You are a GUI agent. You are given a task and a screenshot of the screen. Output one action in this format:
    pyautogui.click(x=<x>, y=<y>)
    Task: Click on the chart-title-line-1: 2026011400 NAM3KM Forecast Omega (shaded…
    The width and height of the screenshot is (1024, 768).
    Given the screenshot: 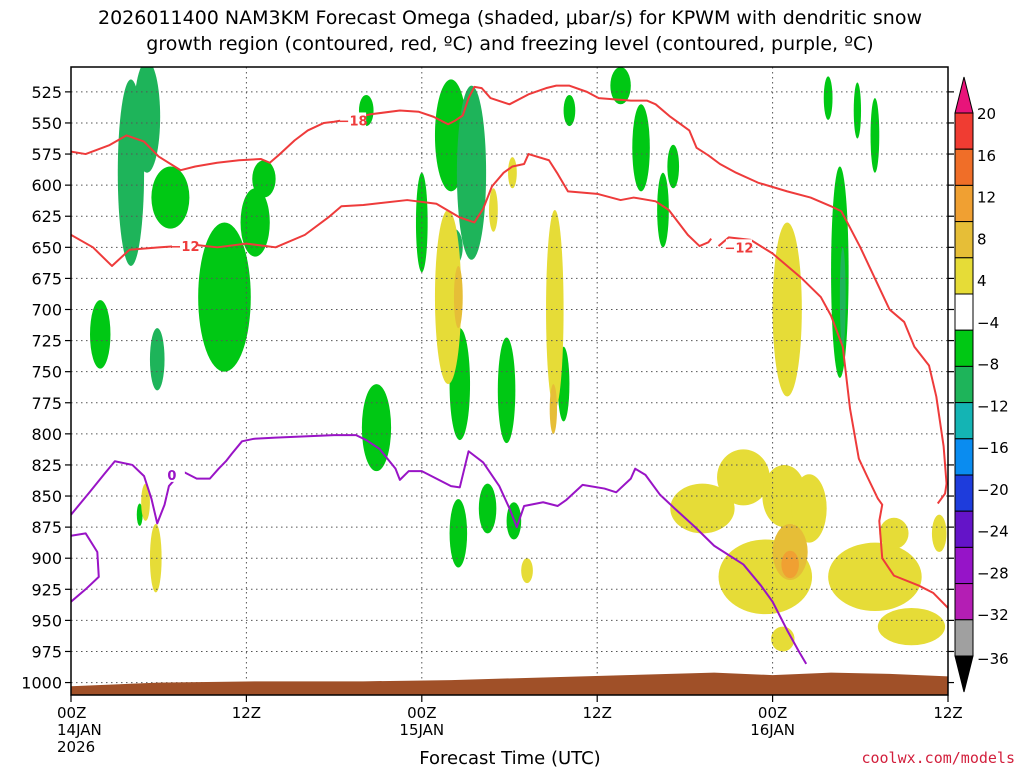 What is the action you would take?
    pyautogui.click(x=510, y=18)
    